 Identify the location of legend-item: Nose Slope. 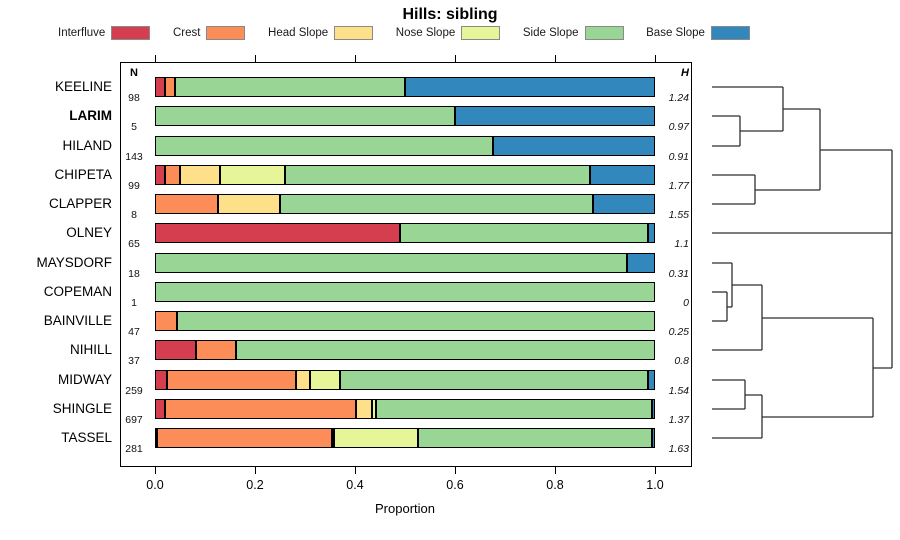
(448, 33).